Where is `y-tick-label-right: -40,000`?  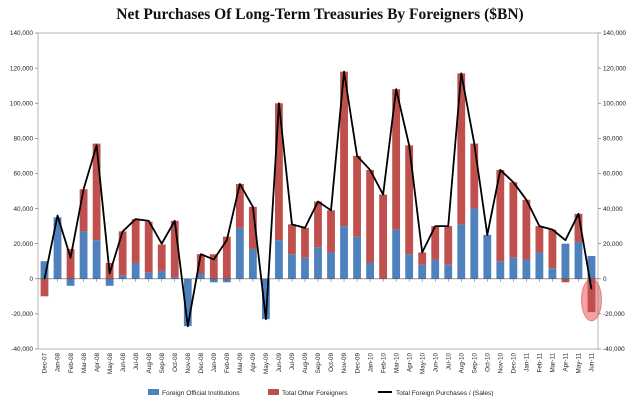 y-tick-label-right: -40,000 is located at coordinates (614, 349).